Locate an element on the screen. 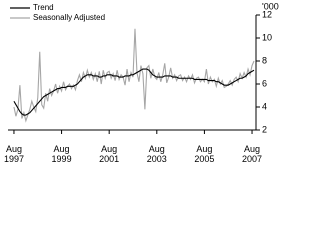  y-tick-label: 12 is located at coordinates (267, 14).